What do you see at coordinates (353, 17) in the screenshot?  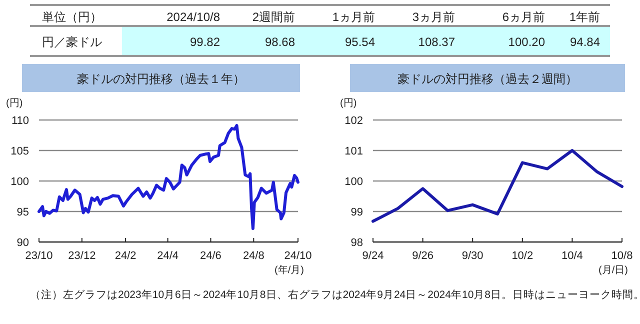 I see `category-label: 1ヵ月前` at bounding box center [353, 17].